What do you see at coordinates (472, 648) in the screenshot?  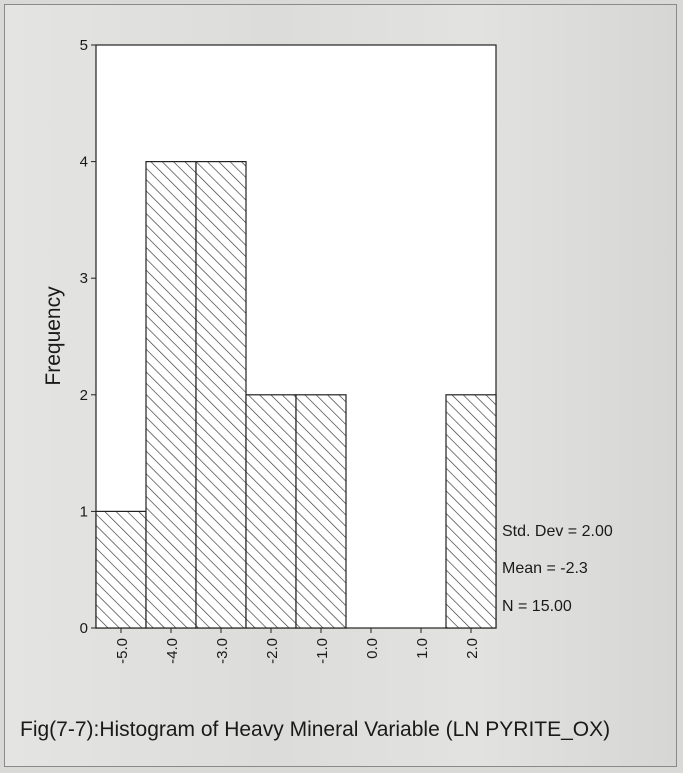 I see `x-tick-label: 2.0` at bounding box center [472, 648].